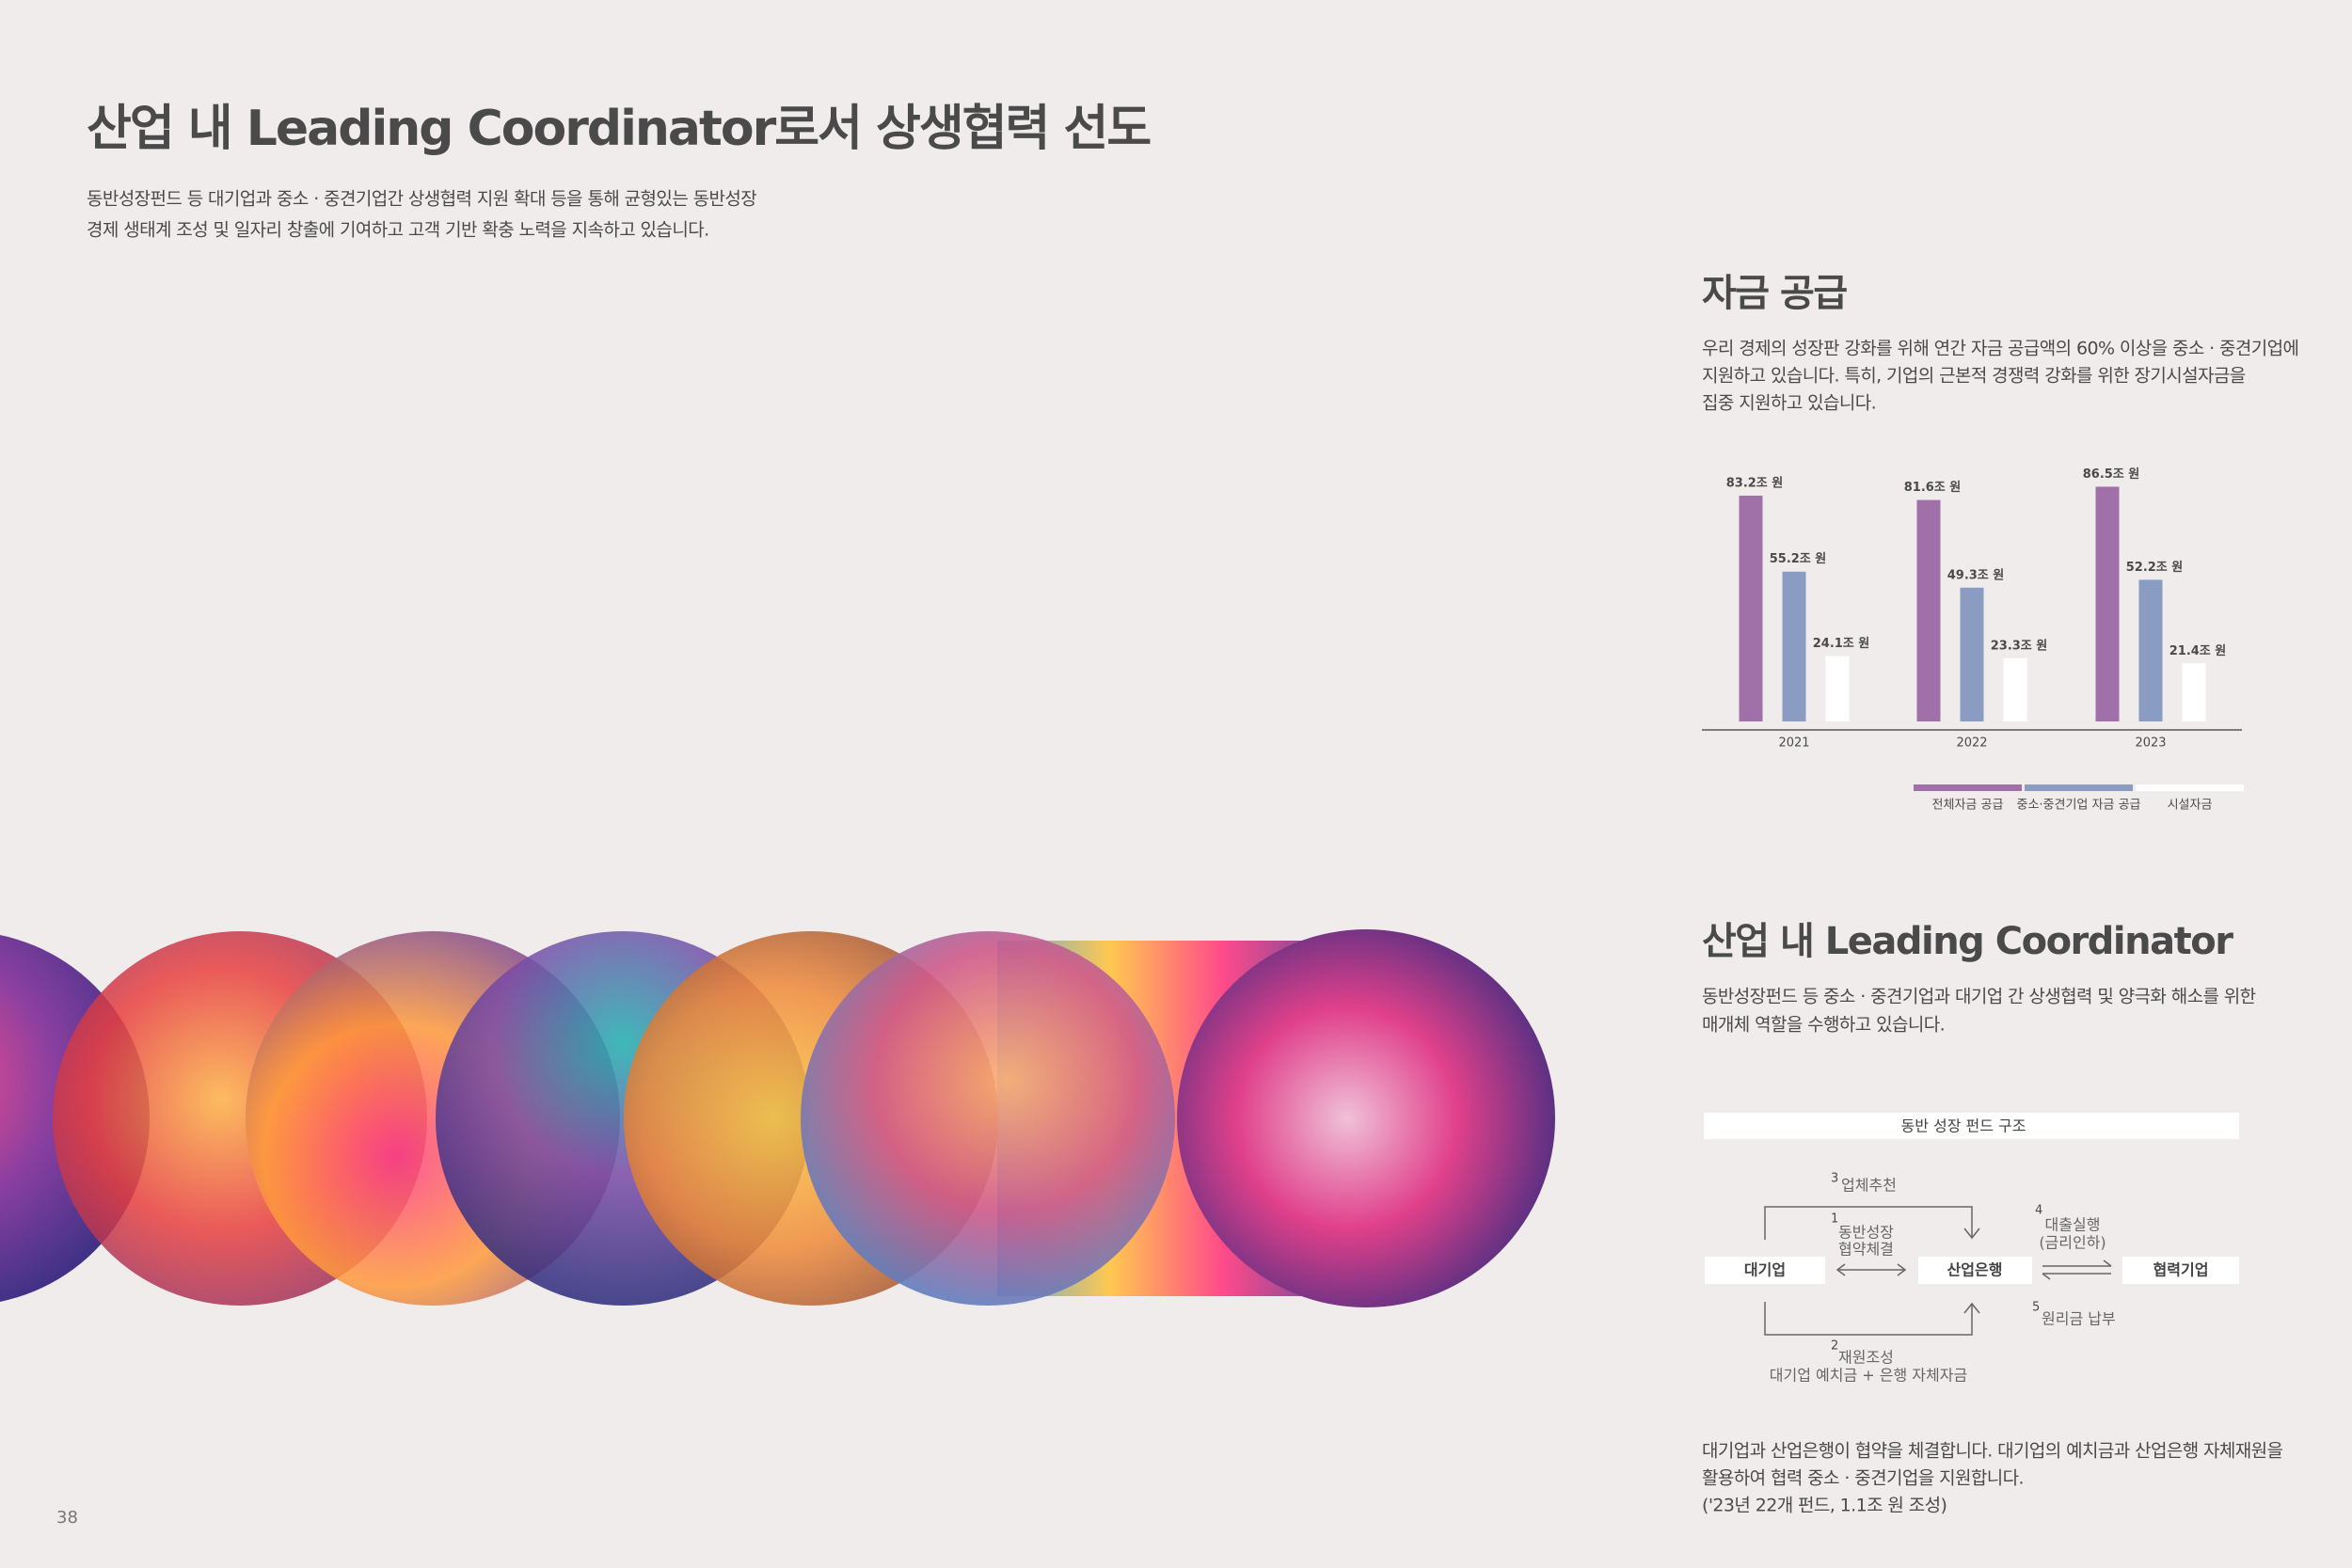  Describe the element at coordinates (1789, 403) in the screenshot. I see `section-text: 집중 지원하고 있습니다.` at that location.